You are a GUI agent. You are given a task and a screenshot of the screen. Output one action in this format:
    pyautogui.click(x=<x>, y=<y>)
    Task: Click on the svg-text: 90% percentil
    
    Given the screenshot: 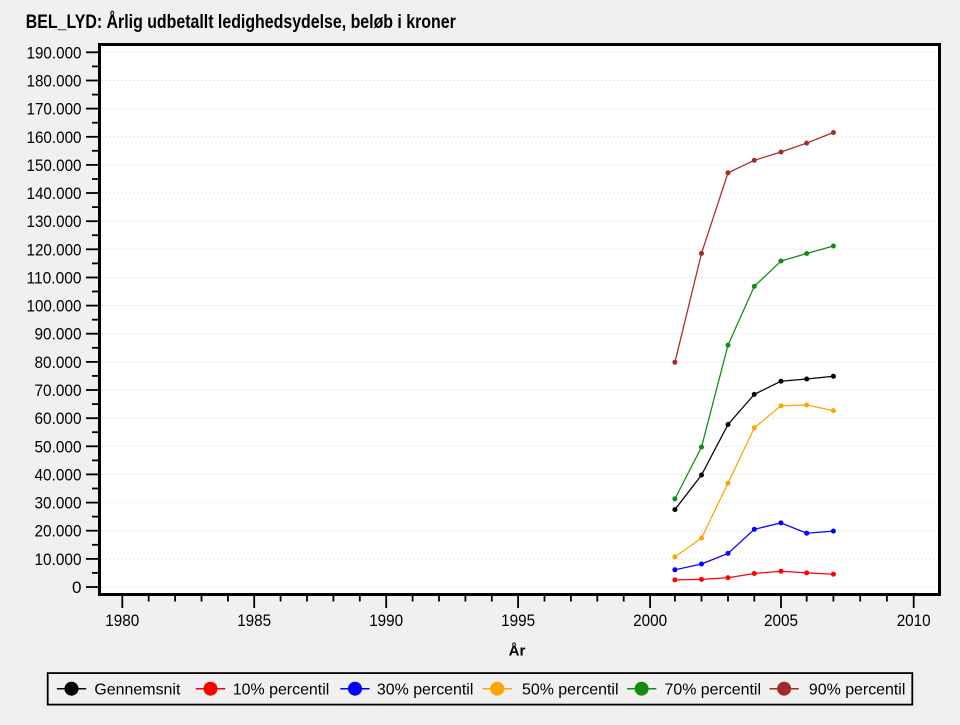 What is the action you would take?
    pyautogui.click(x=857, y=689)
    